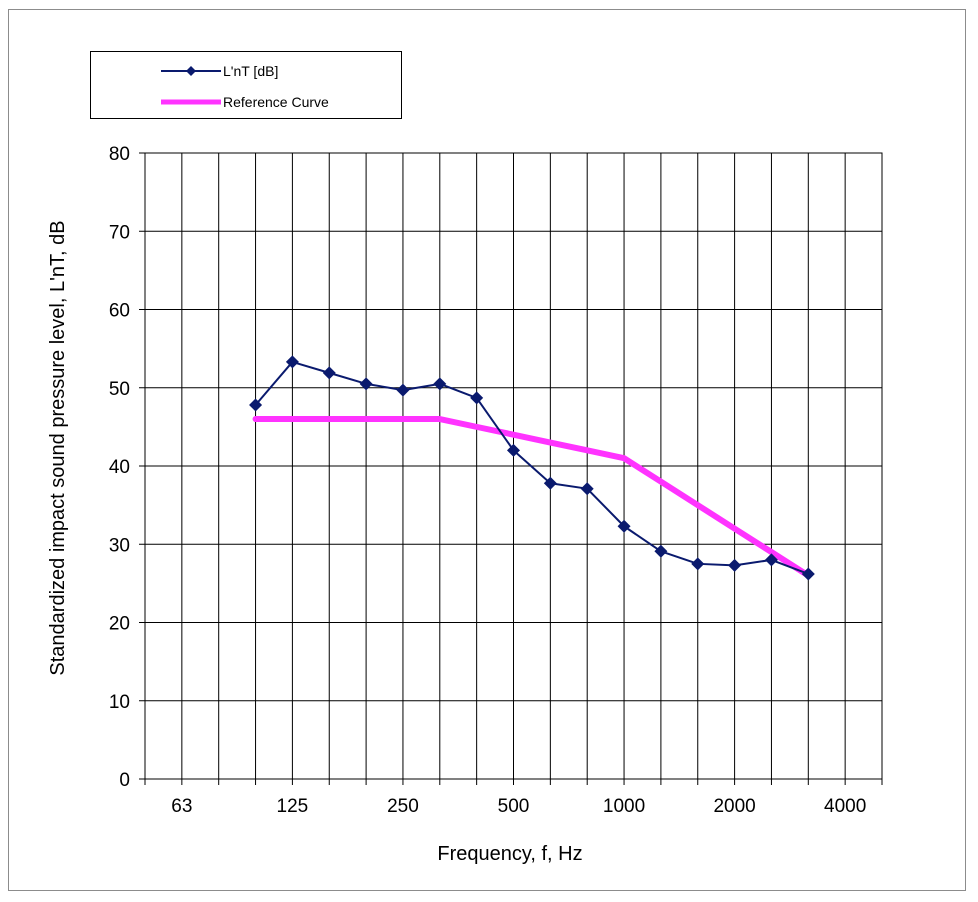 This screenshot has height=902, width=978. Describe the element at coordinates (251, 71) in the screenshot. I see `legend-label-lnt: L'nT [dB]` at that location.